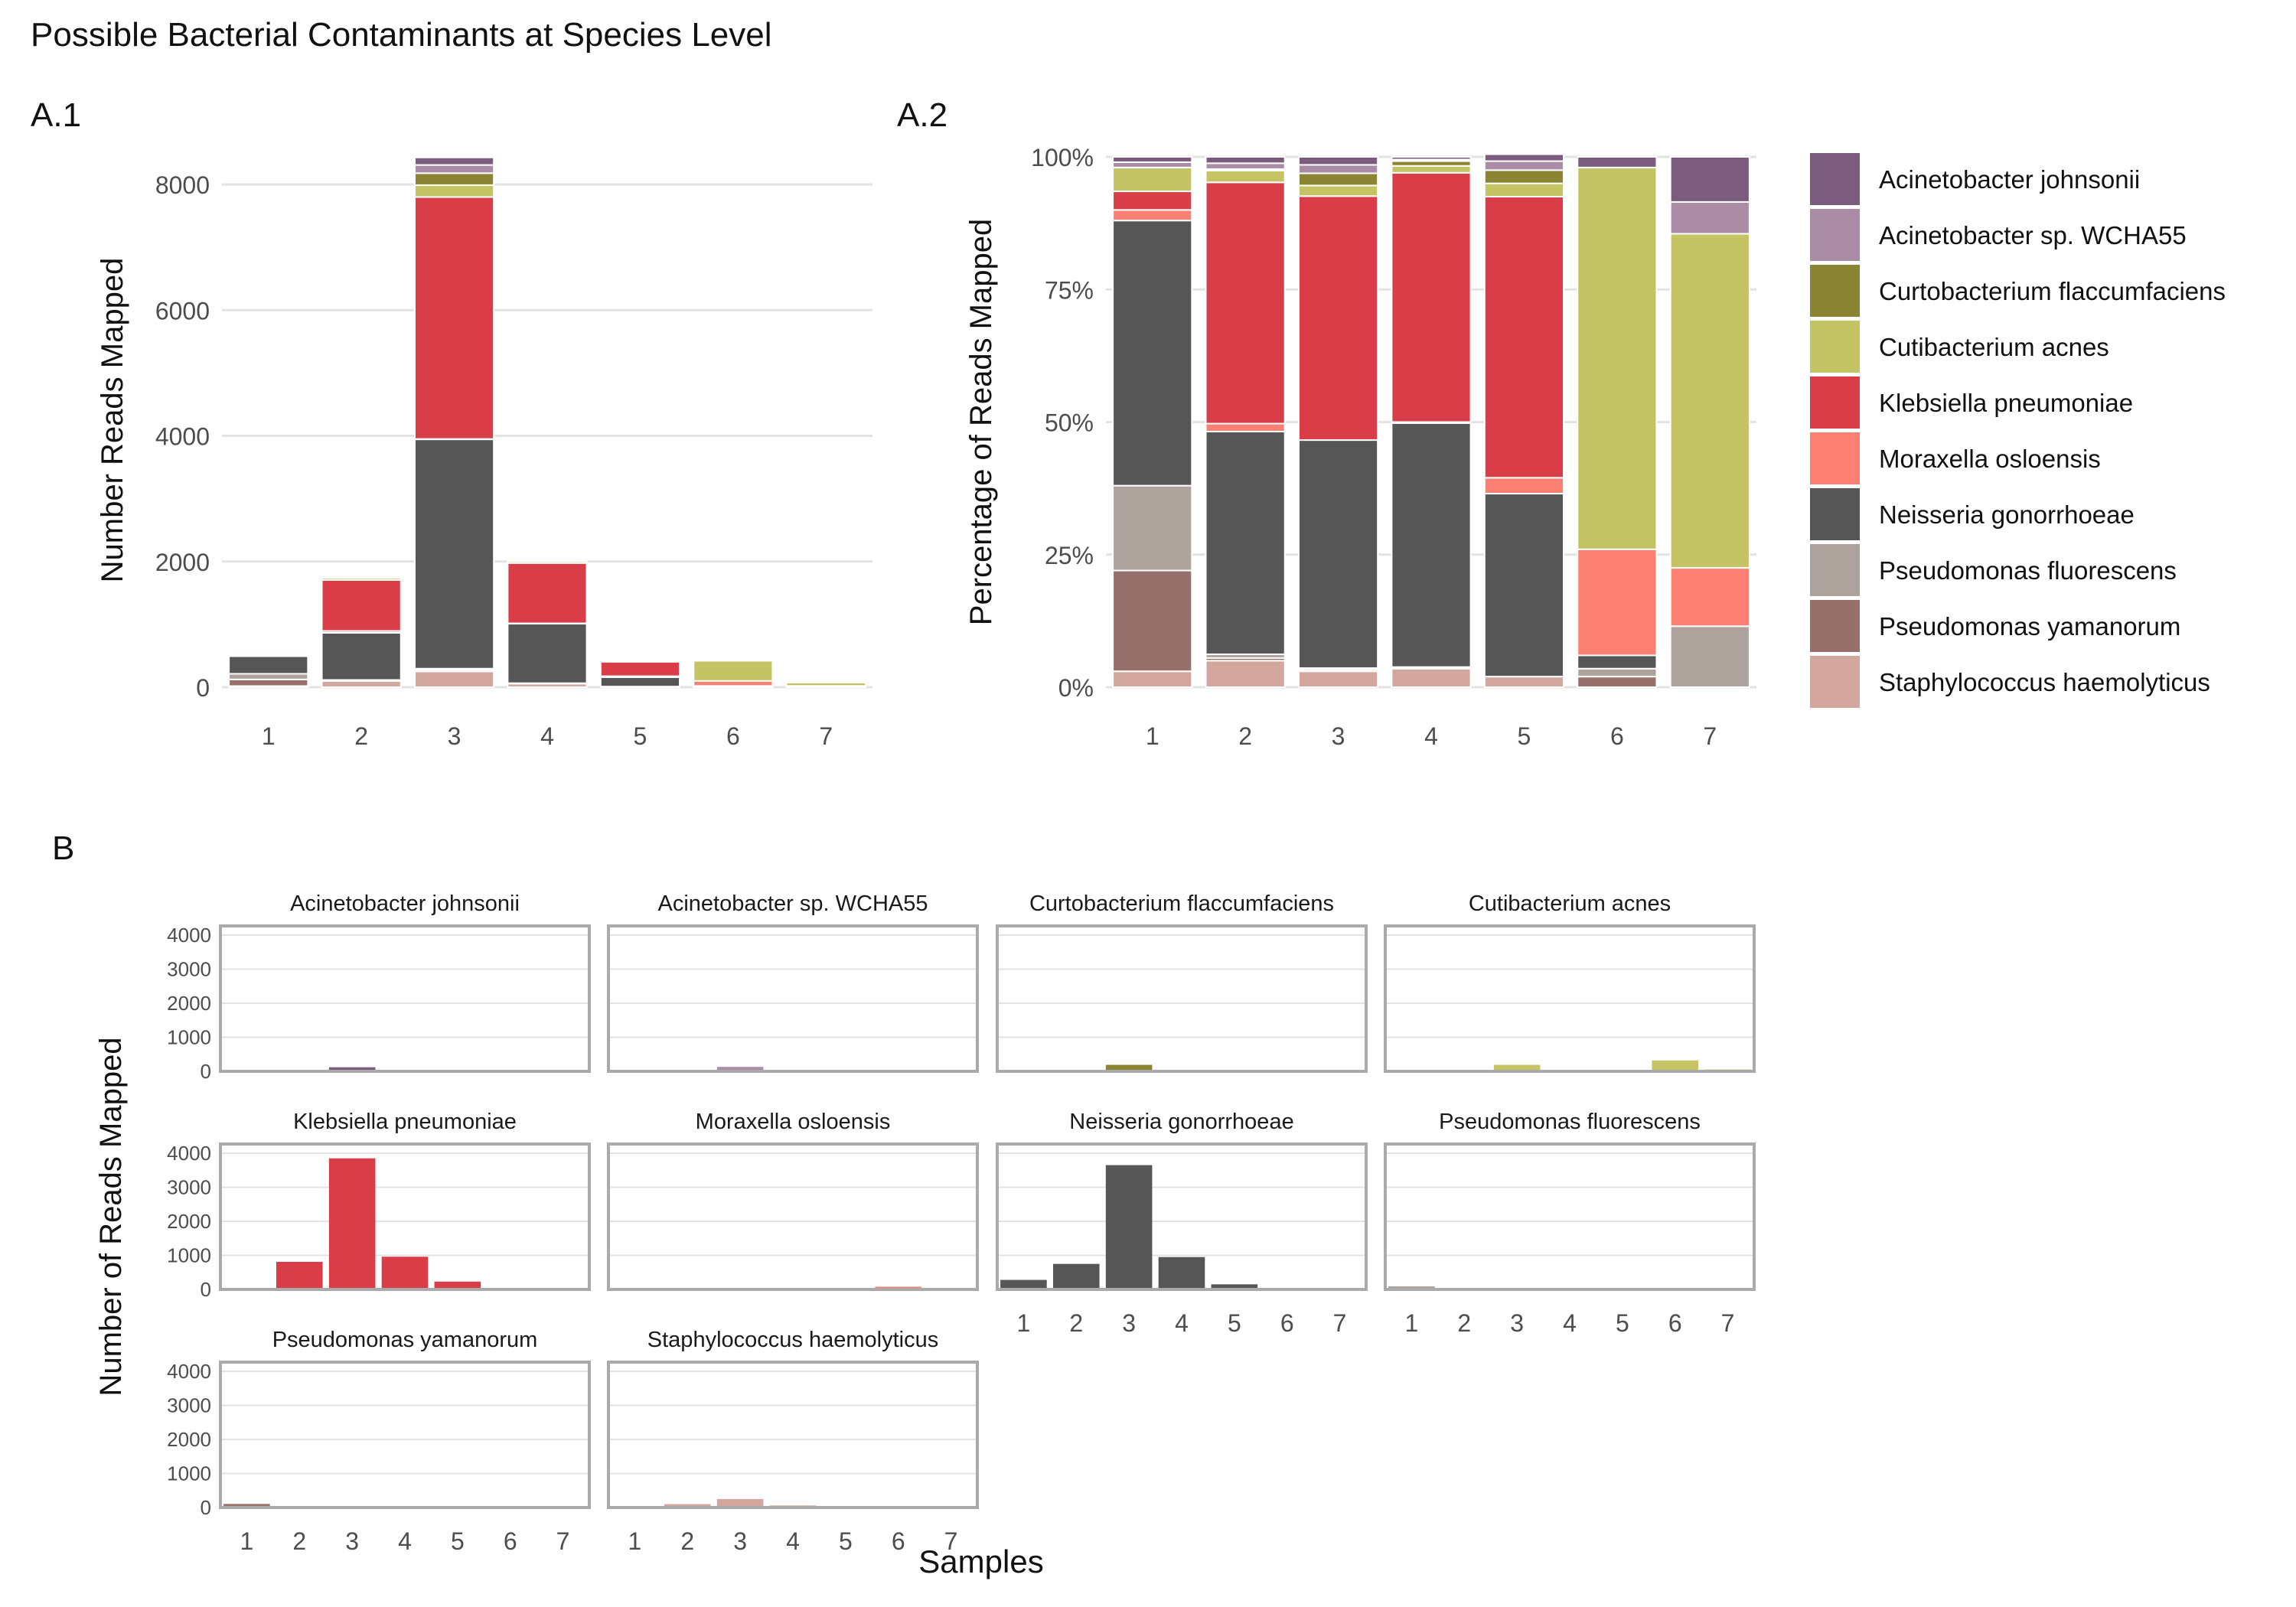  Describe the element at coordinates (405, 1541) in the screenshot. I see `x-tick-label: 4` at that location.